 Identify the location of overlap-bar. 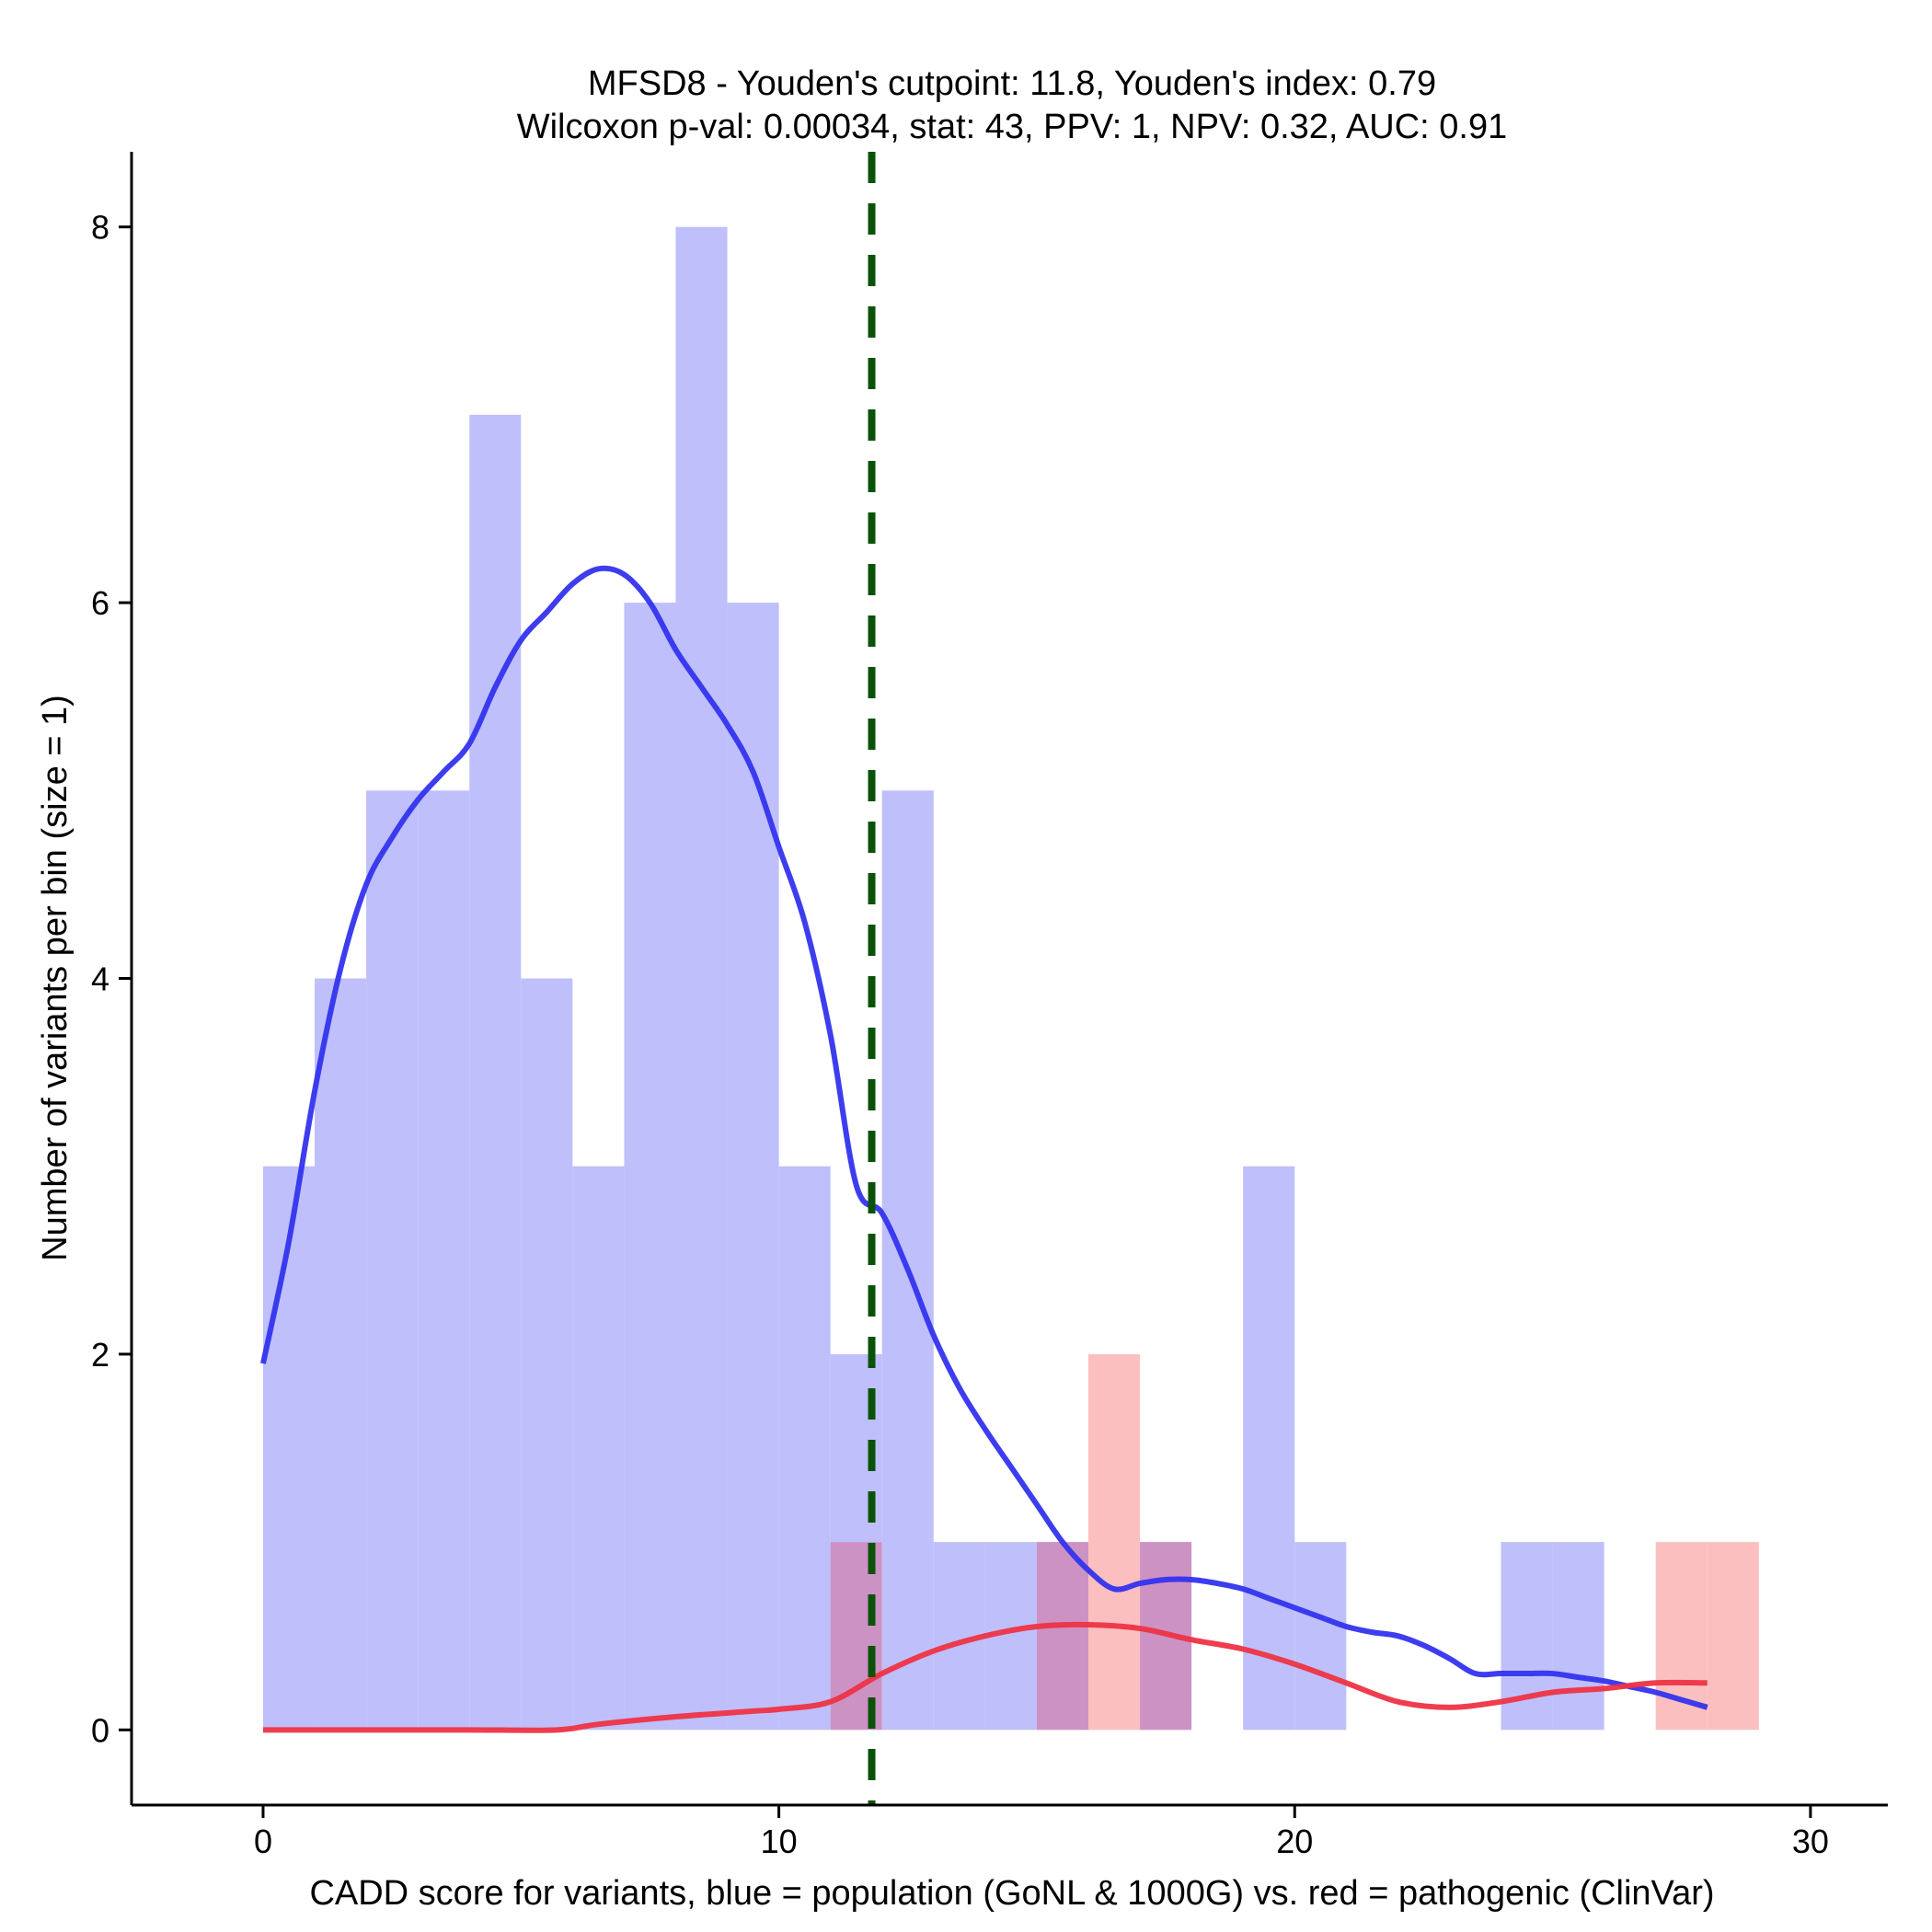
(1062, 1636).